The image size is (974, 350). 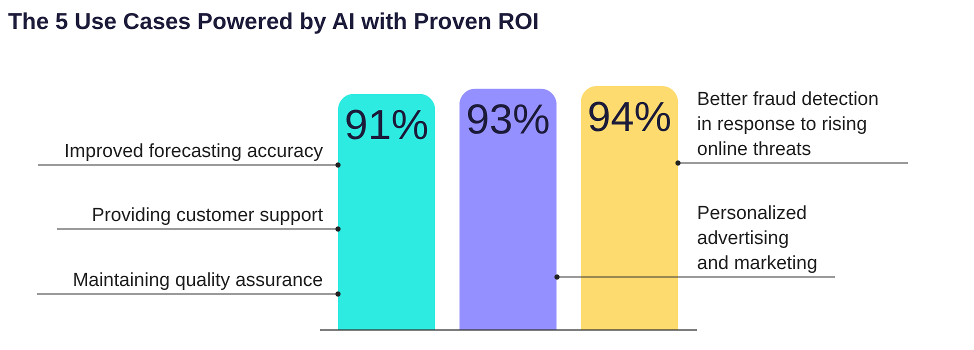 What do you see at coordinates (208, 215) in the screenshot?
I see `annotation: Providing customer support` at bounding box center [208, 215].